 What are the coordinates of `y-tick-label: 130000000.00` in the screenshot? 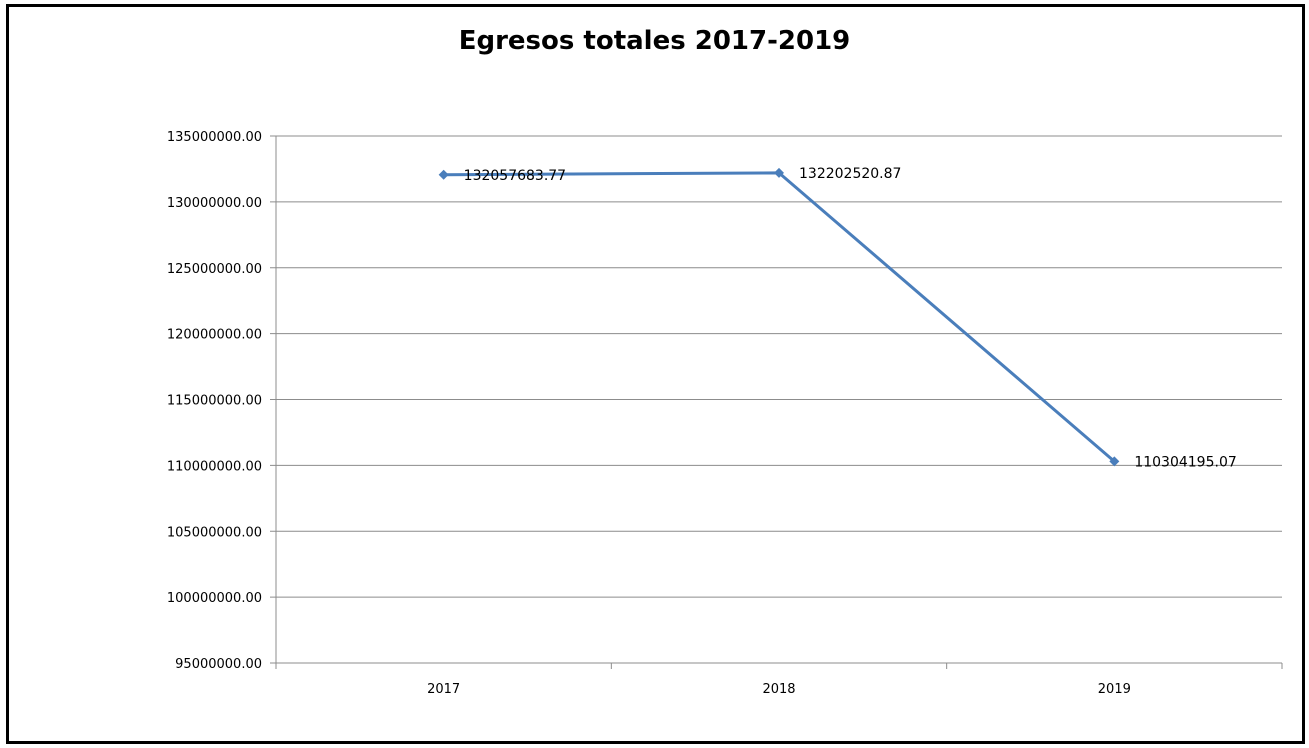 It's located at (214, 203).